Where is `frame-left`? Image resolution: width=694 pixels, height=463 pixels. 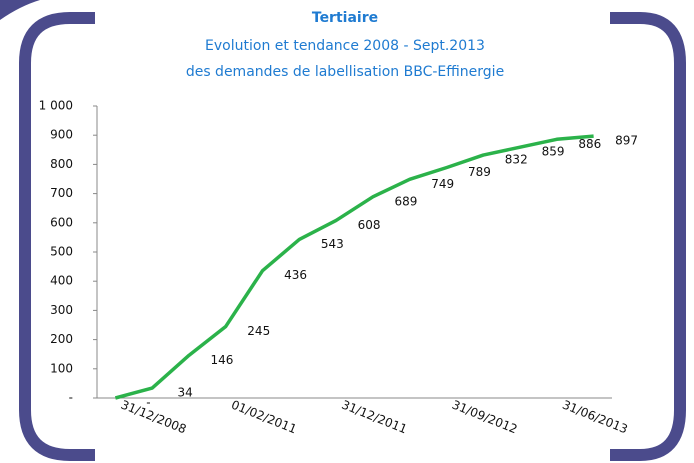
frame-left is located at coordinates (57, 236).